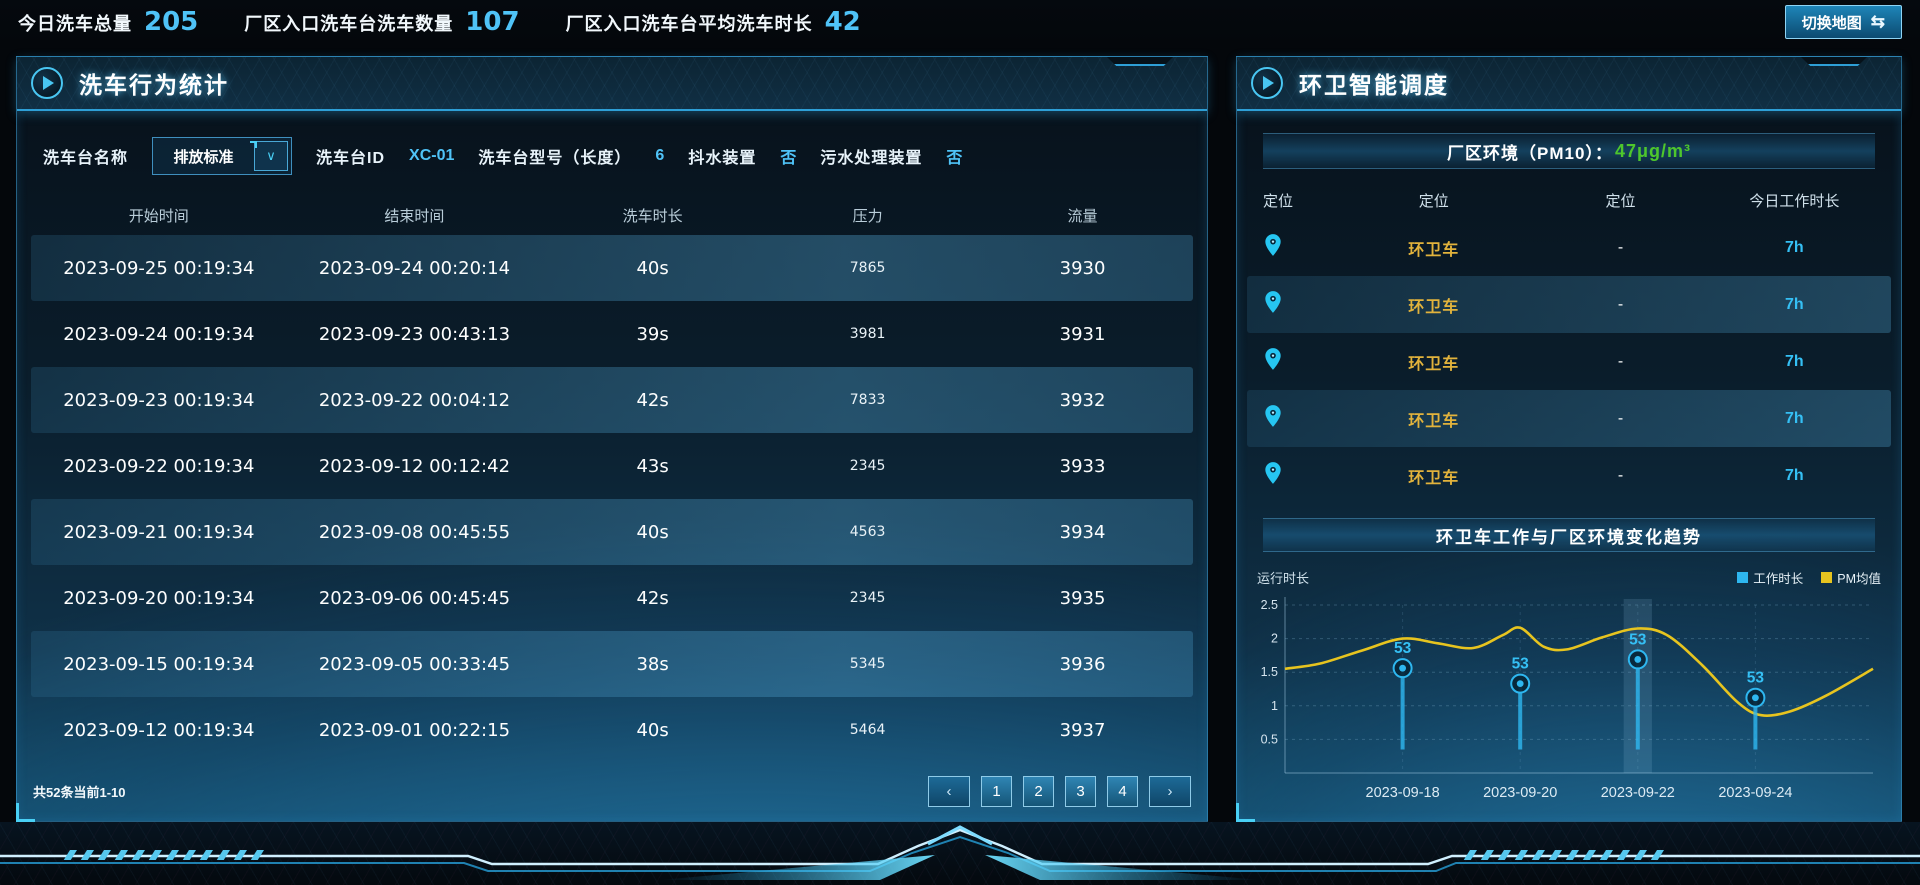  Describe the element at coordinates (1530, 153) in the screenshot. I see `pm10-label: 厂区环境（PM10）：` at that location.